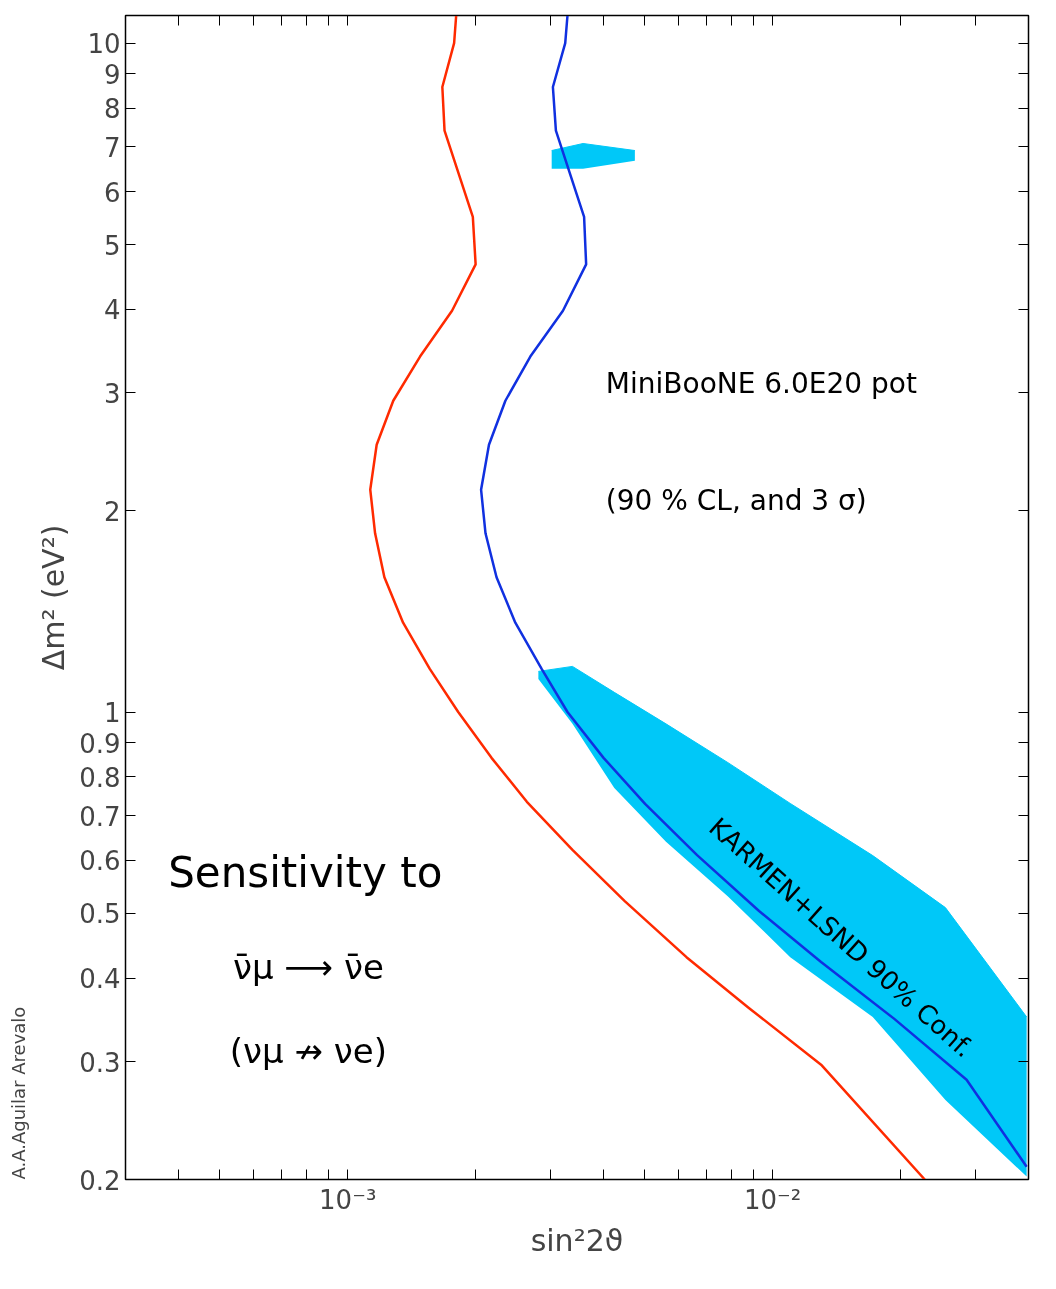 Image resolution: width=1056 pixels, height=1289 pixels. I want to click on y-tick-label: 0.3, so click(100, 1062).